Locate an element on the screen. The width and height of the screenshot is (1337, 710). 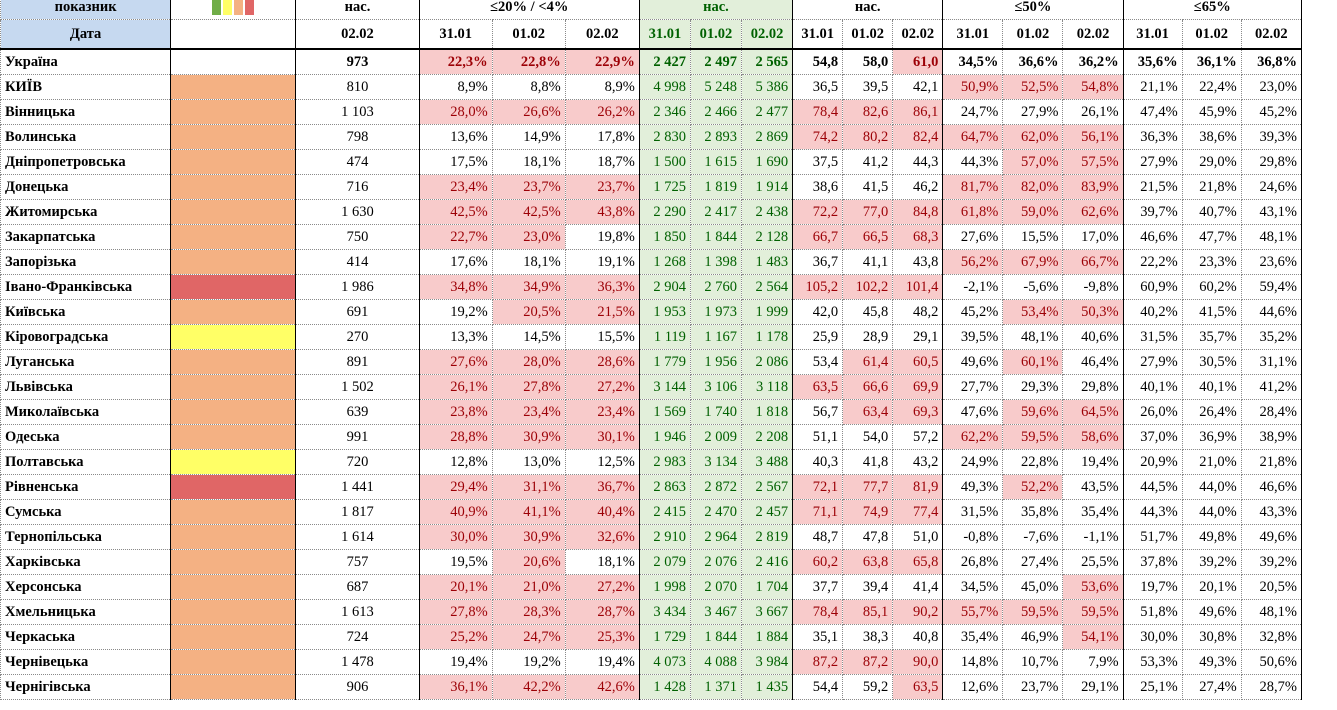
value-cell: 18,1% is located at coordinates (528, 262).